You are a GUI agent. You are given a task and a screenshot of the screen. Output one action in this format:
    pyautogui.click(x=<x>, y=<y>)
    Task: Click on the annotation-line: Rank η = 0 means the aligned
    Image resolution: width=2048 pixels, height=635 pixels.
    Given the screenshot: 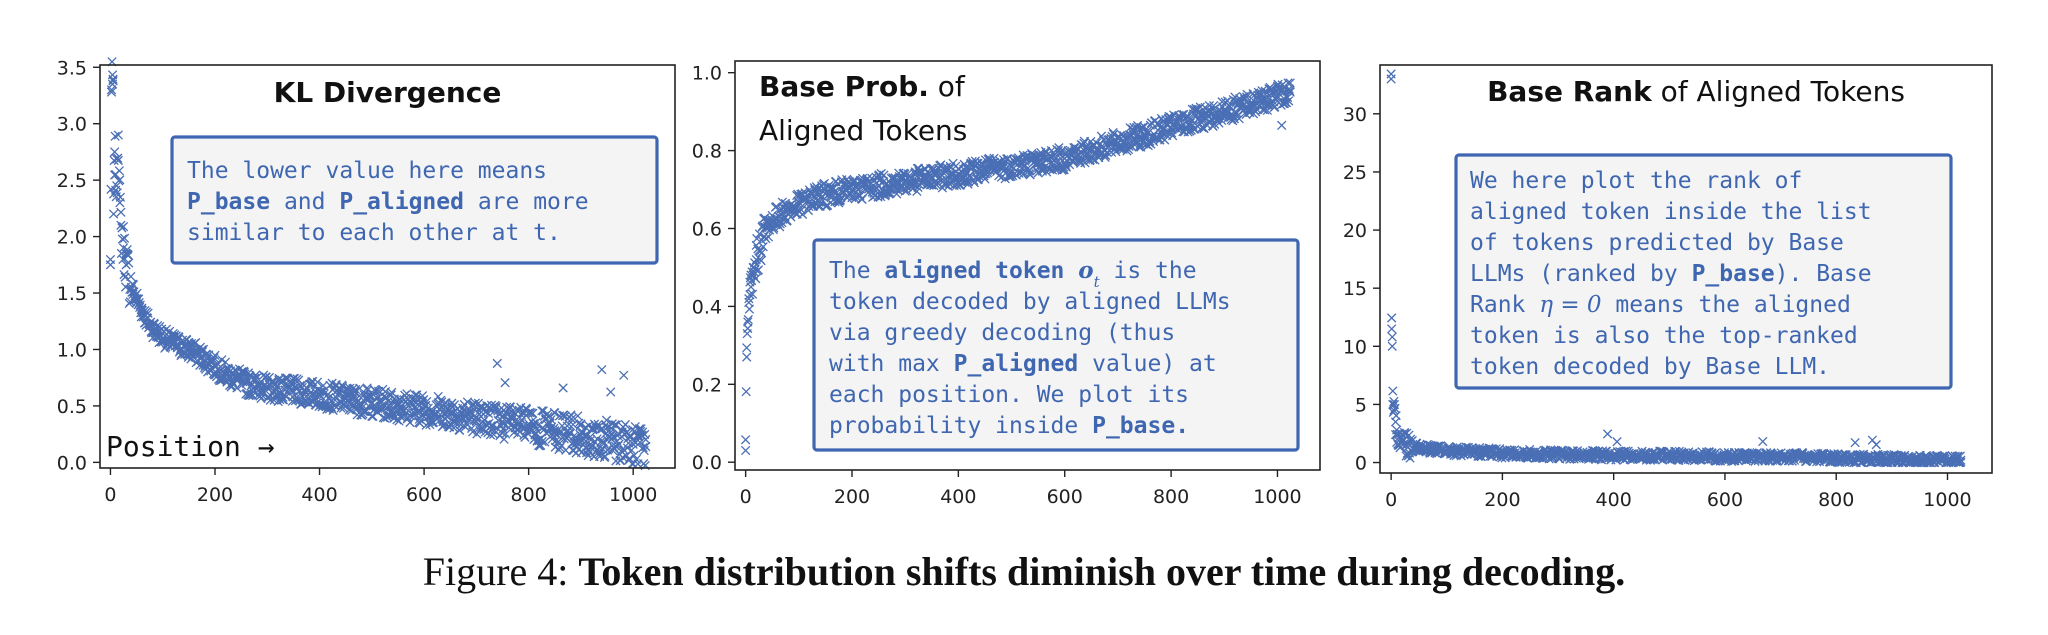 What is the action you would take?
    pyautogui.click(x=1660, y=305)
    